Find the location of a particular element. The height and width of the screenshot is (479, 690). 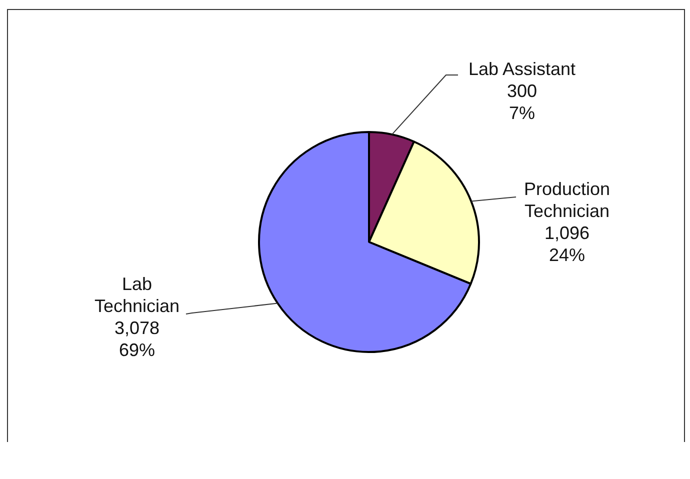

slice-label: Lab Technician is located at coordinates (137, 295).